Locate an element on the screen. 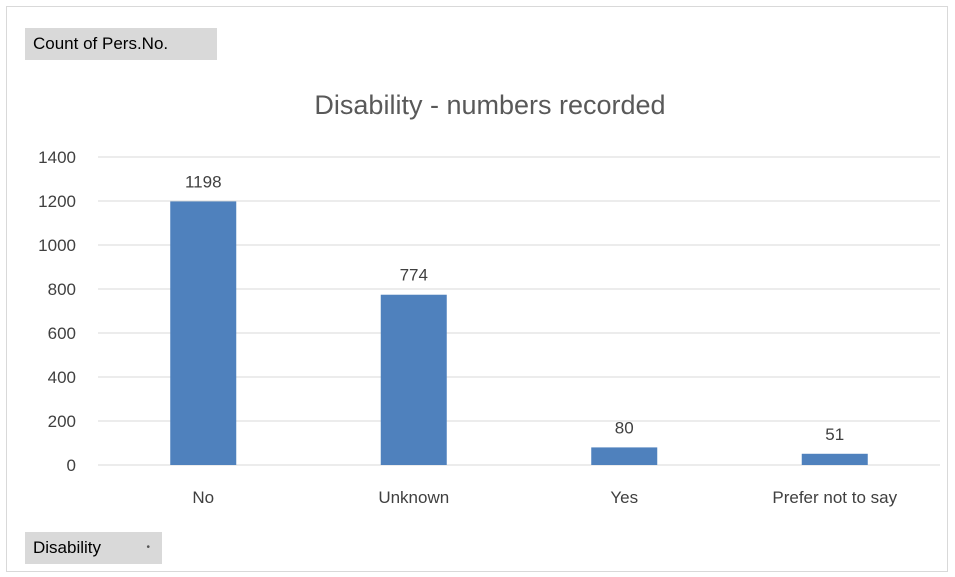 The image size is (955, 577). bar-unknown is located at coordinates (413, 379).